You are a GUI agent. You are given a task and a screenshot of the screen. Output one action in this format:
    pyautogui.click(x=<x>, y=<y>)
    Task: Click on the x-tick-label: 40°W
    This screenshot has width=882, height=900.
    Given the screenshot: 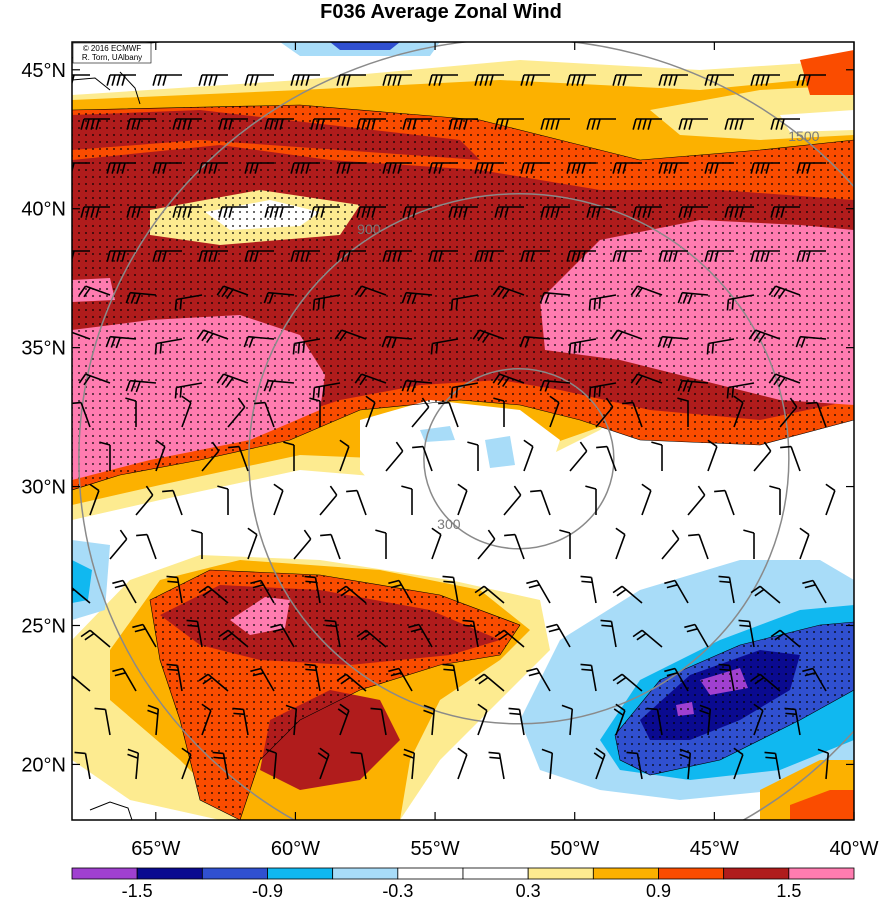 What is the action you would take?
    pyautogui.click(x=853, y=849)
    